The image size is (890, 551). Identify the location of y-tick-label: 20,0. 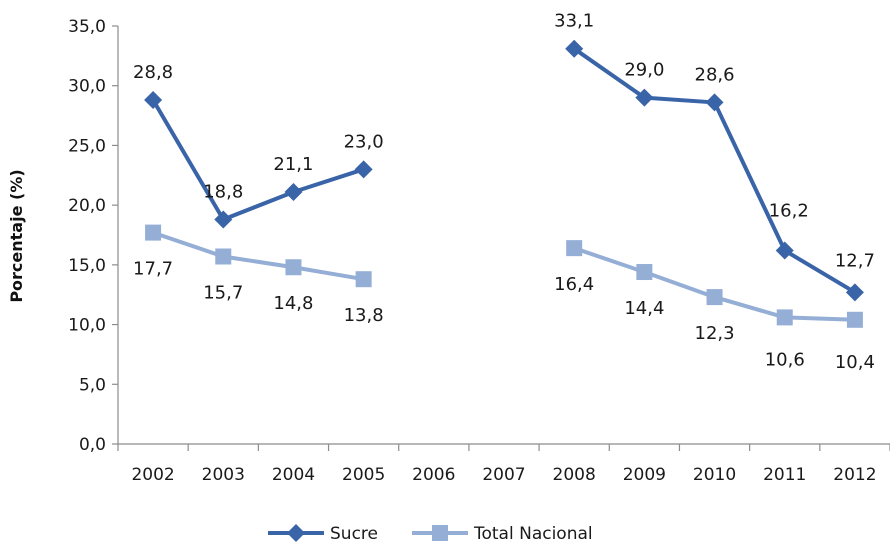
(87, 206).